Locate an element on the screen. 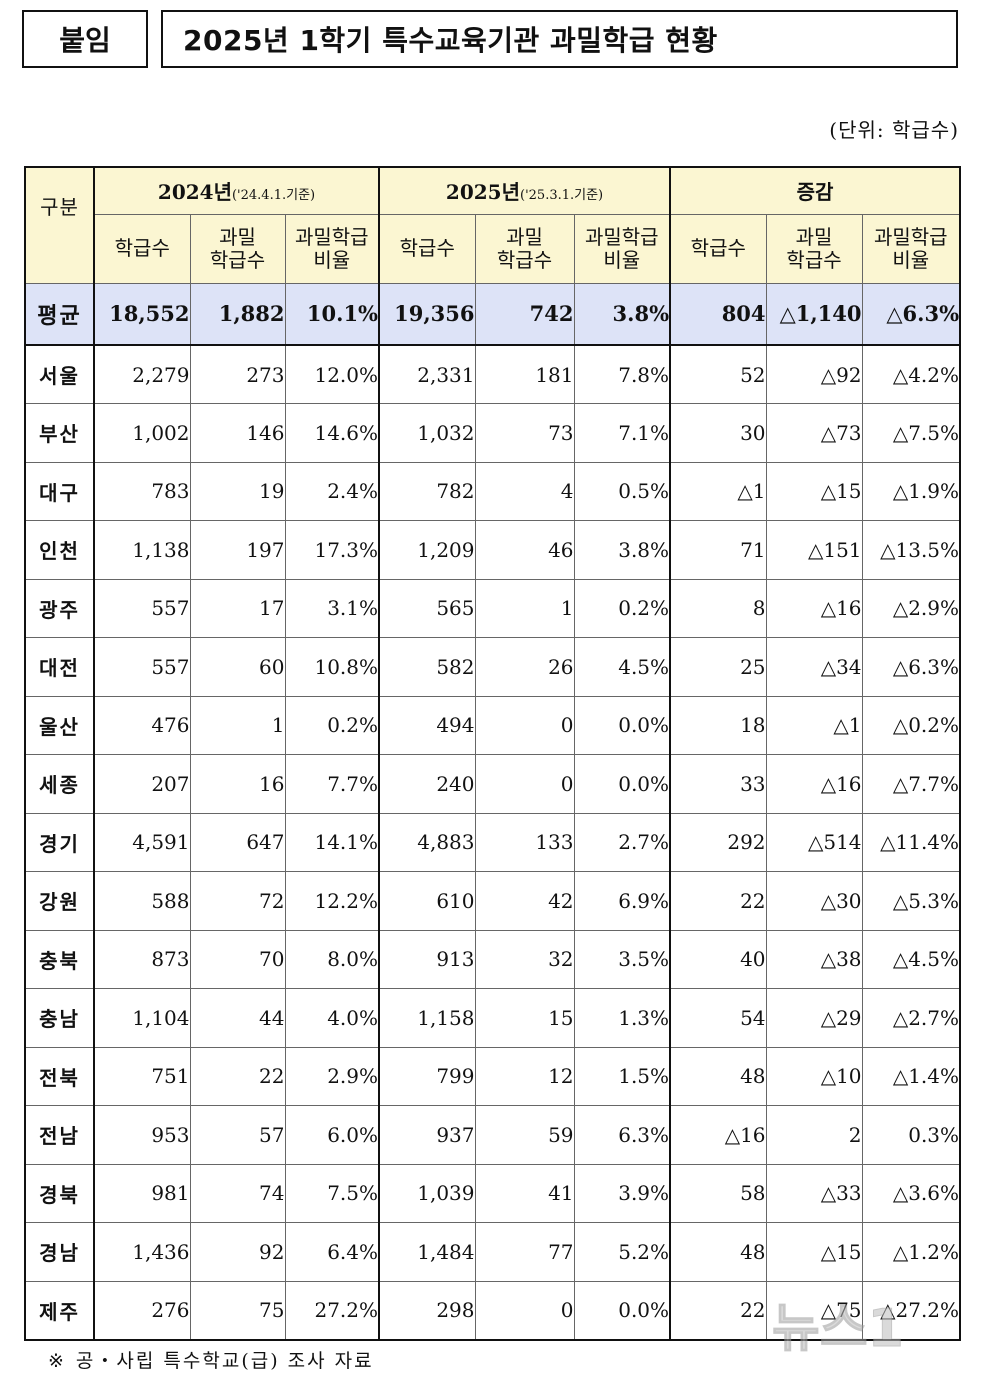 This screenshot has height=1383, width=985. table-cell: 181 is located at coordinates (524, 374).